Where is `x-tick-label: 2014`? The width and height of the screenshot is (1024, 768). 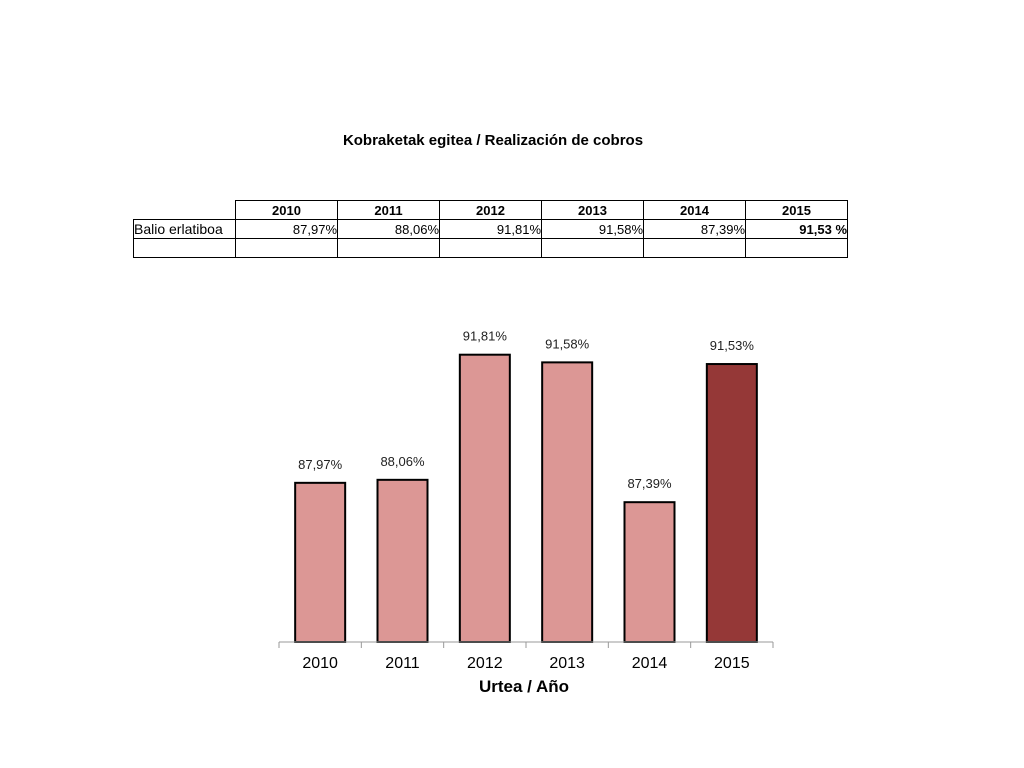 x-tick-label: 2014 is located at coordinates (650, 663).